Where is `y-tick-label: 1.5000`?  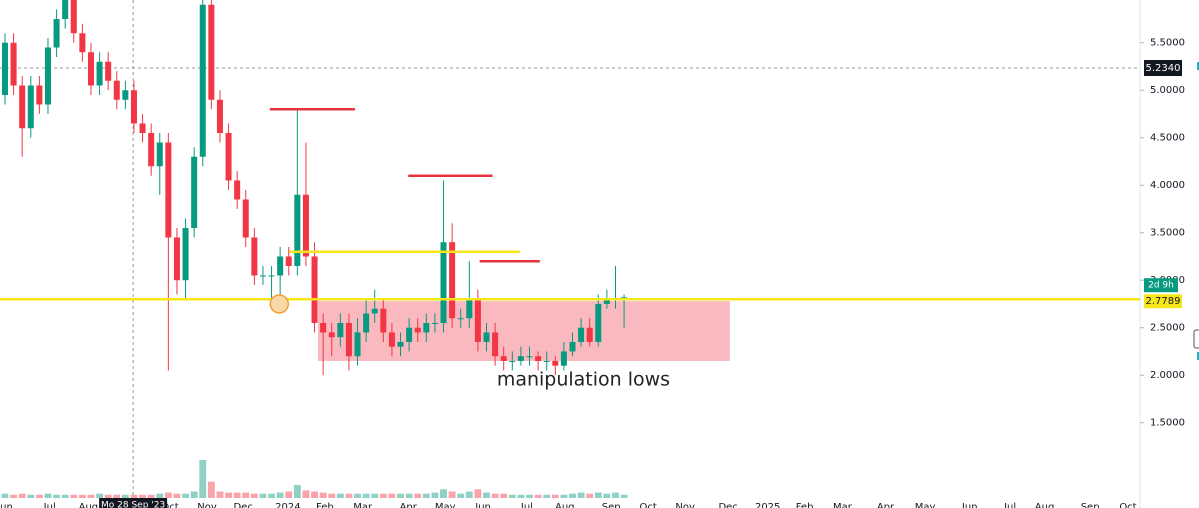 y-tick-label: 1.5000 is located at coordinates (1167, 423).